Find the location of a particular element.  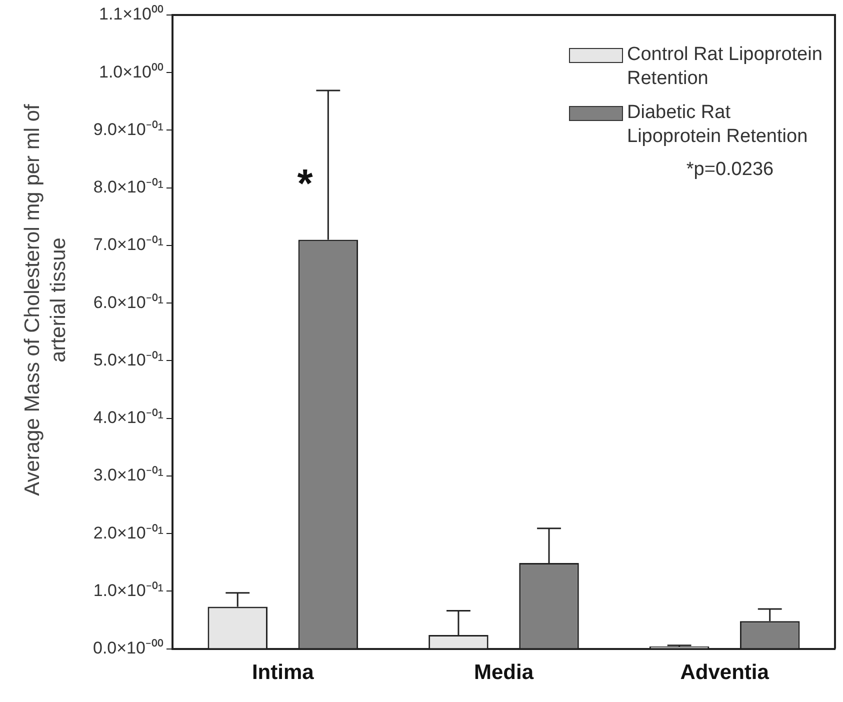

x-tick-label: Intima is located at coordinates (283, 672).